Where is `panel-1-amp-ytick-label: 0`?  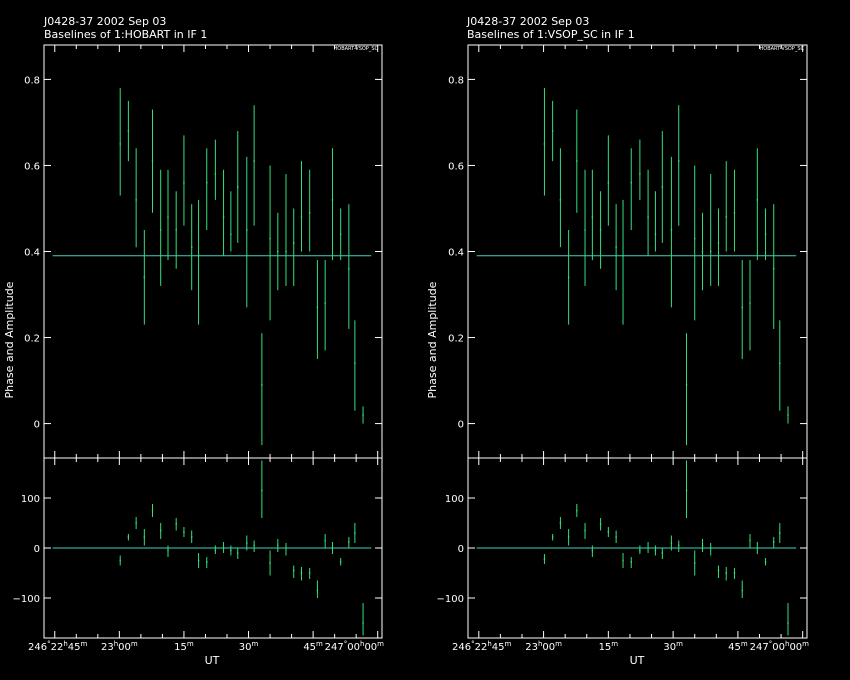 panel-1-amp-ytick-label: 0 is located at coordinates (37, 425).